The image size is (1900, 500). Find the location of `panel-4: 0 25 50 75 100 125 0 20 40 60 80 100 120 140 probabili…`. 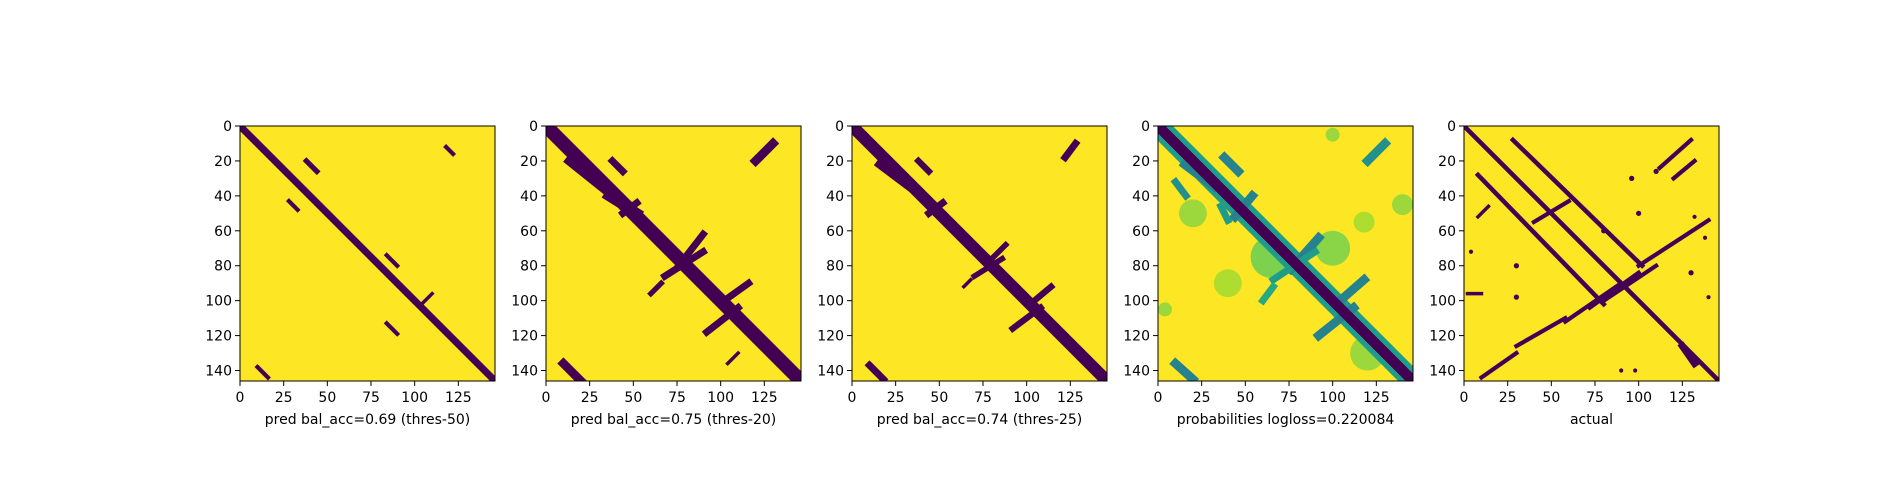

panel-4: 0 25 50 75 100 125 0 20 40 60 80 100 120 140 probabili… is located at coordinates (1268, 273).